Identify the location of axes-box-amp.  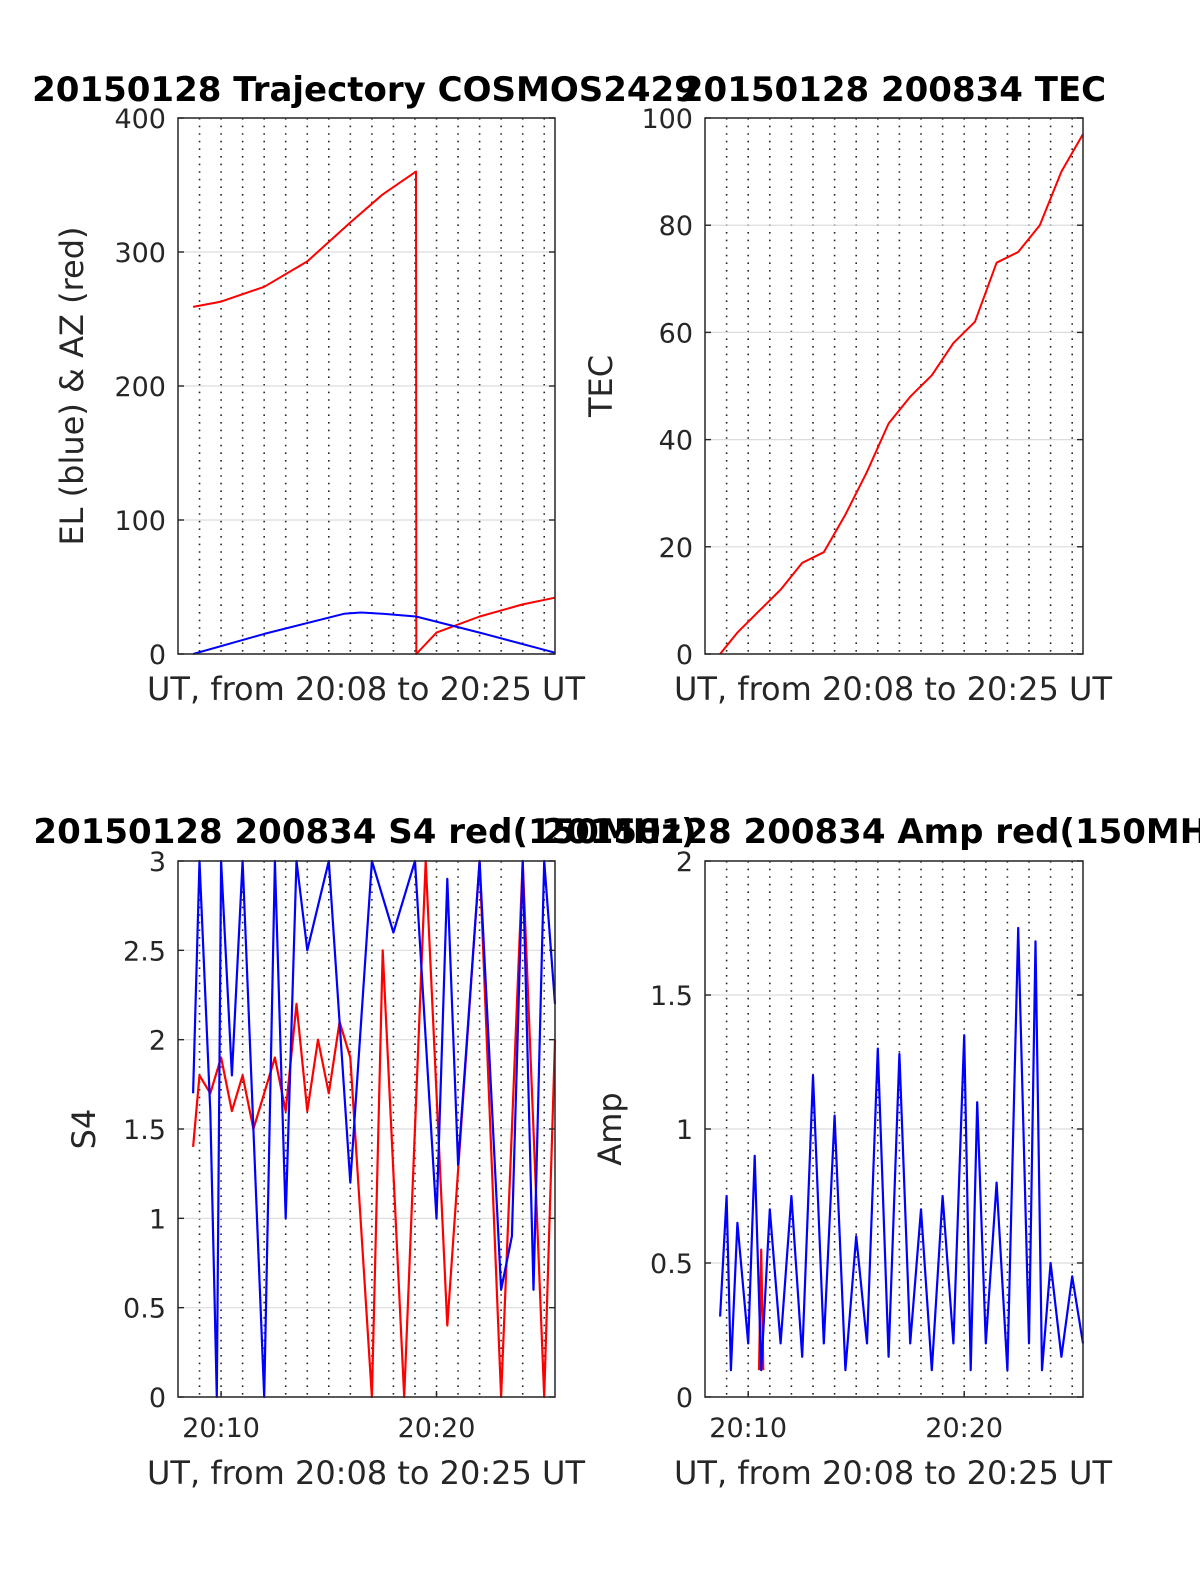
(894, 1129).